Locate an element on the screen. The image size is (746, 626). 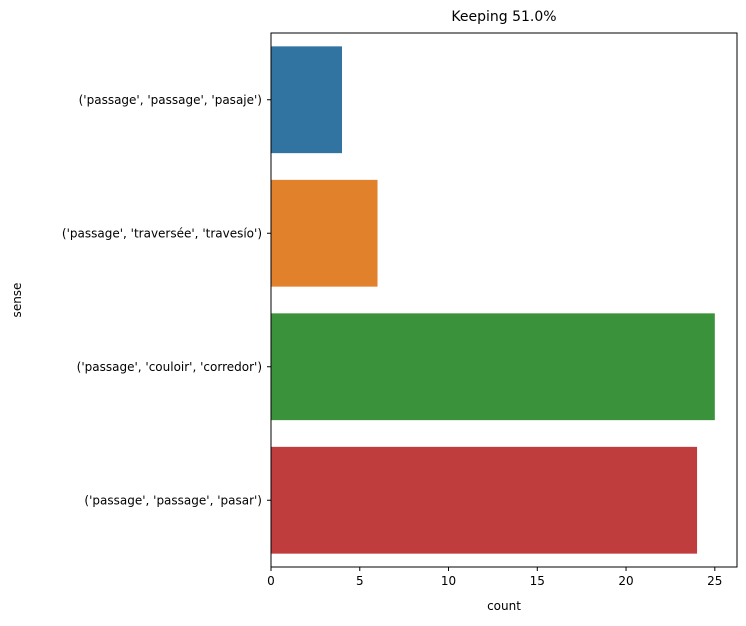
x-tick-label-1: 5 is located at coordinates (360, 581).